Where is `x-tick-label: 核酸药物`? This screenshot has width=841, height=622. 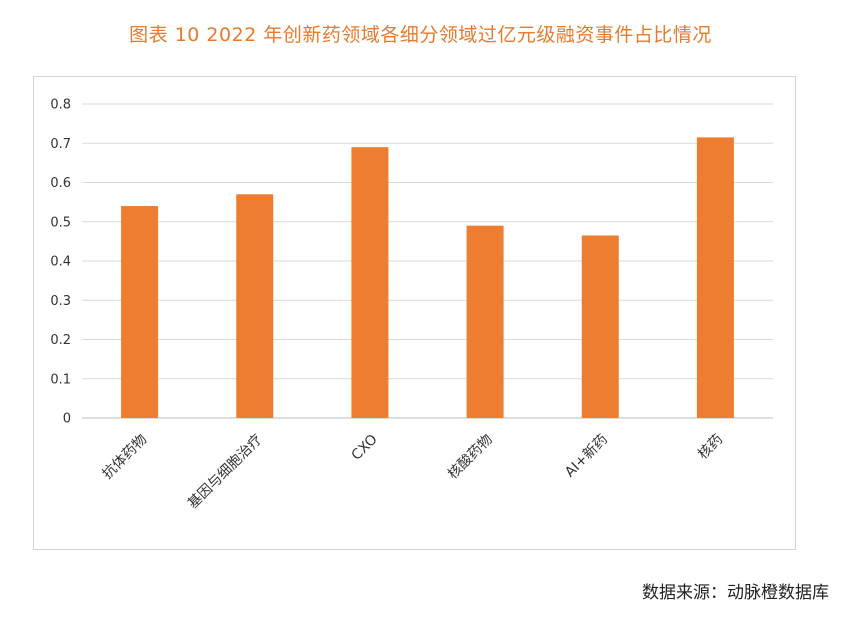
x-tick-label: 核酸药物 is located at coordinates (470, 457).